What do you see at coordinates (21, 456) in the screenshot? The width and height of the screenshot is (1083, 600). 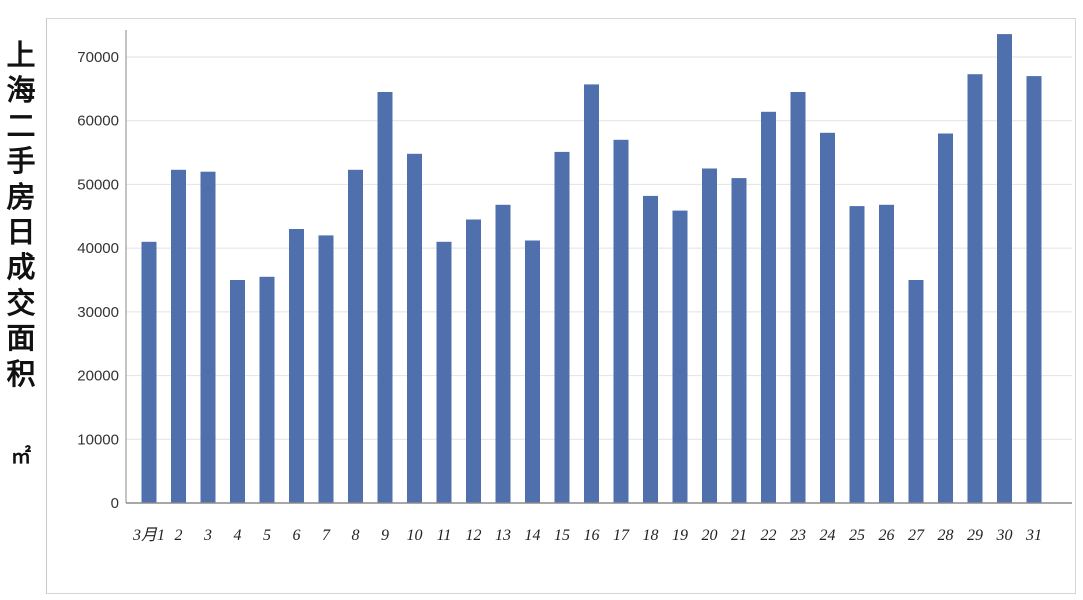 I see `y-axis-unit: ㎡` at bounding box center [21, 456].